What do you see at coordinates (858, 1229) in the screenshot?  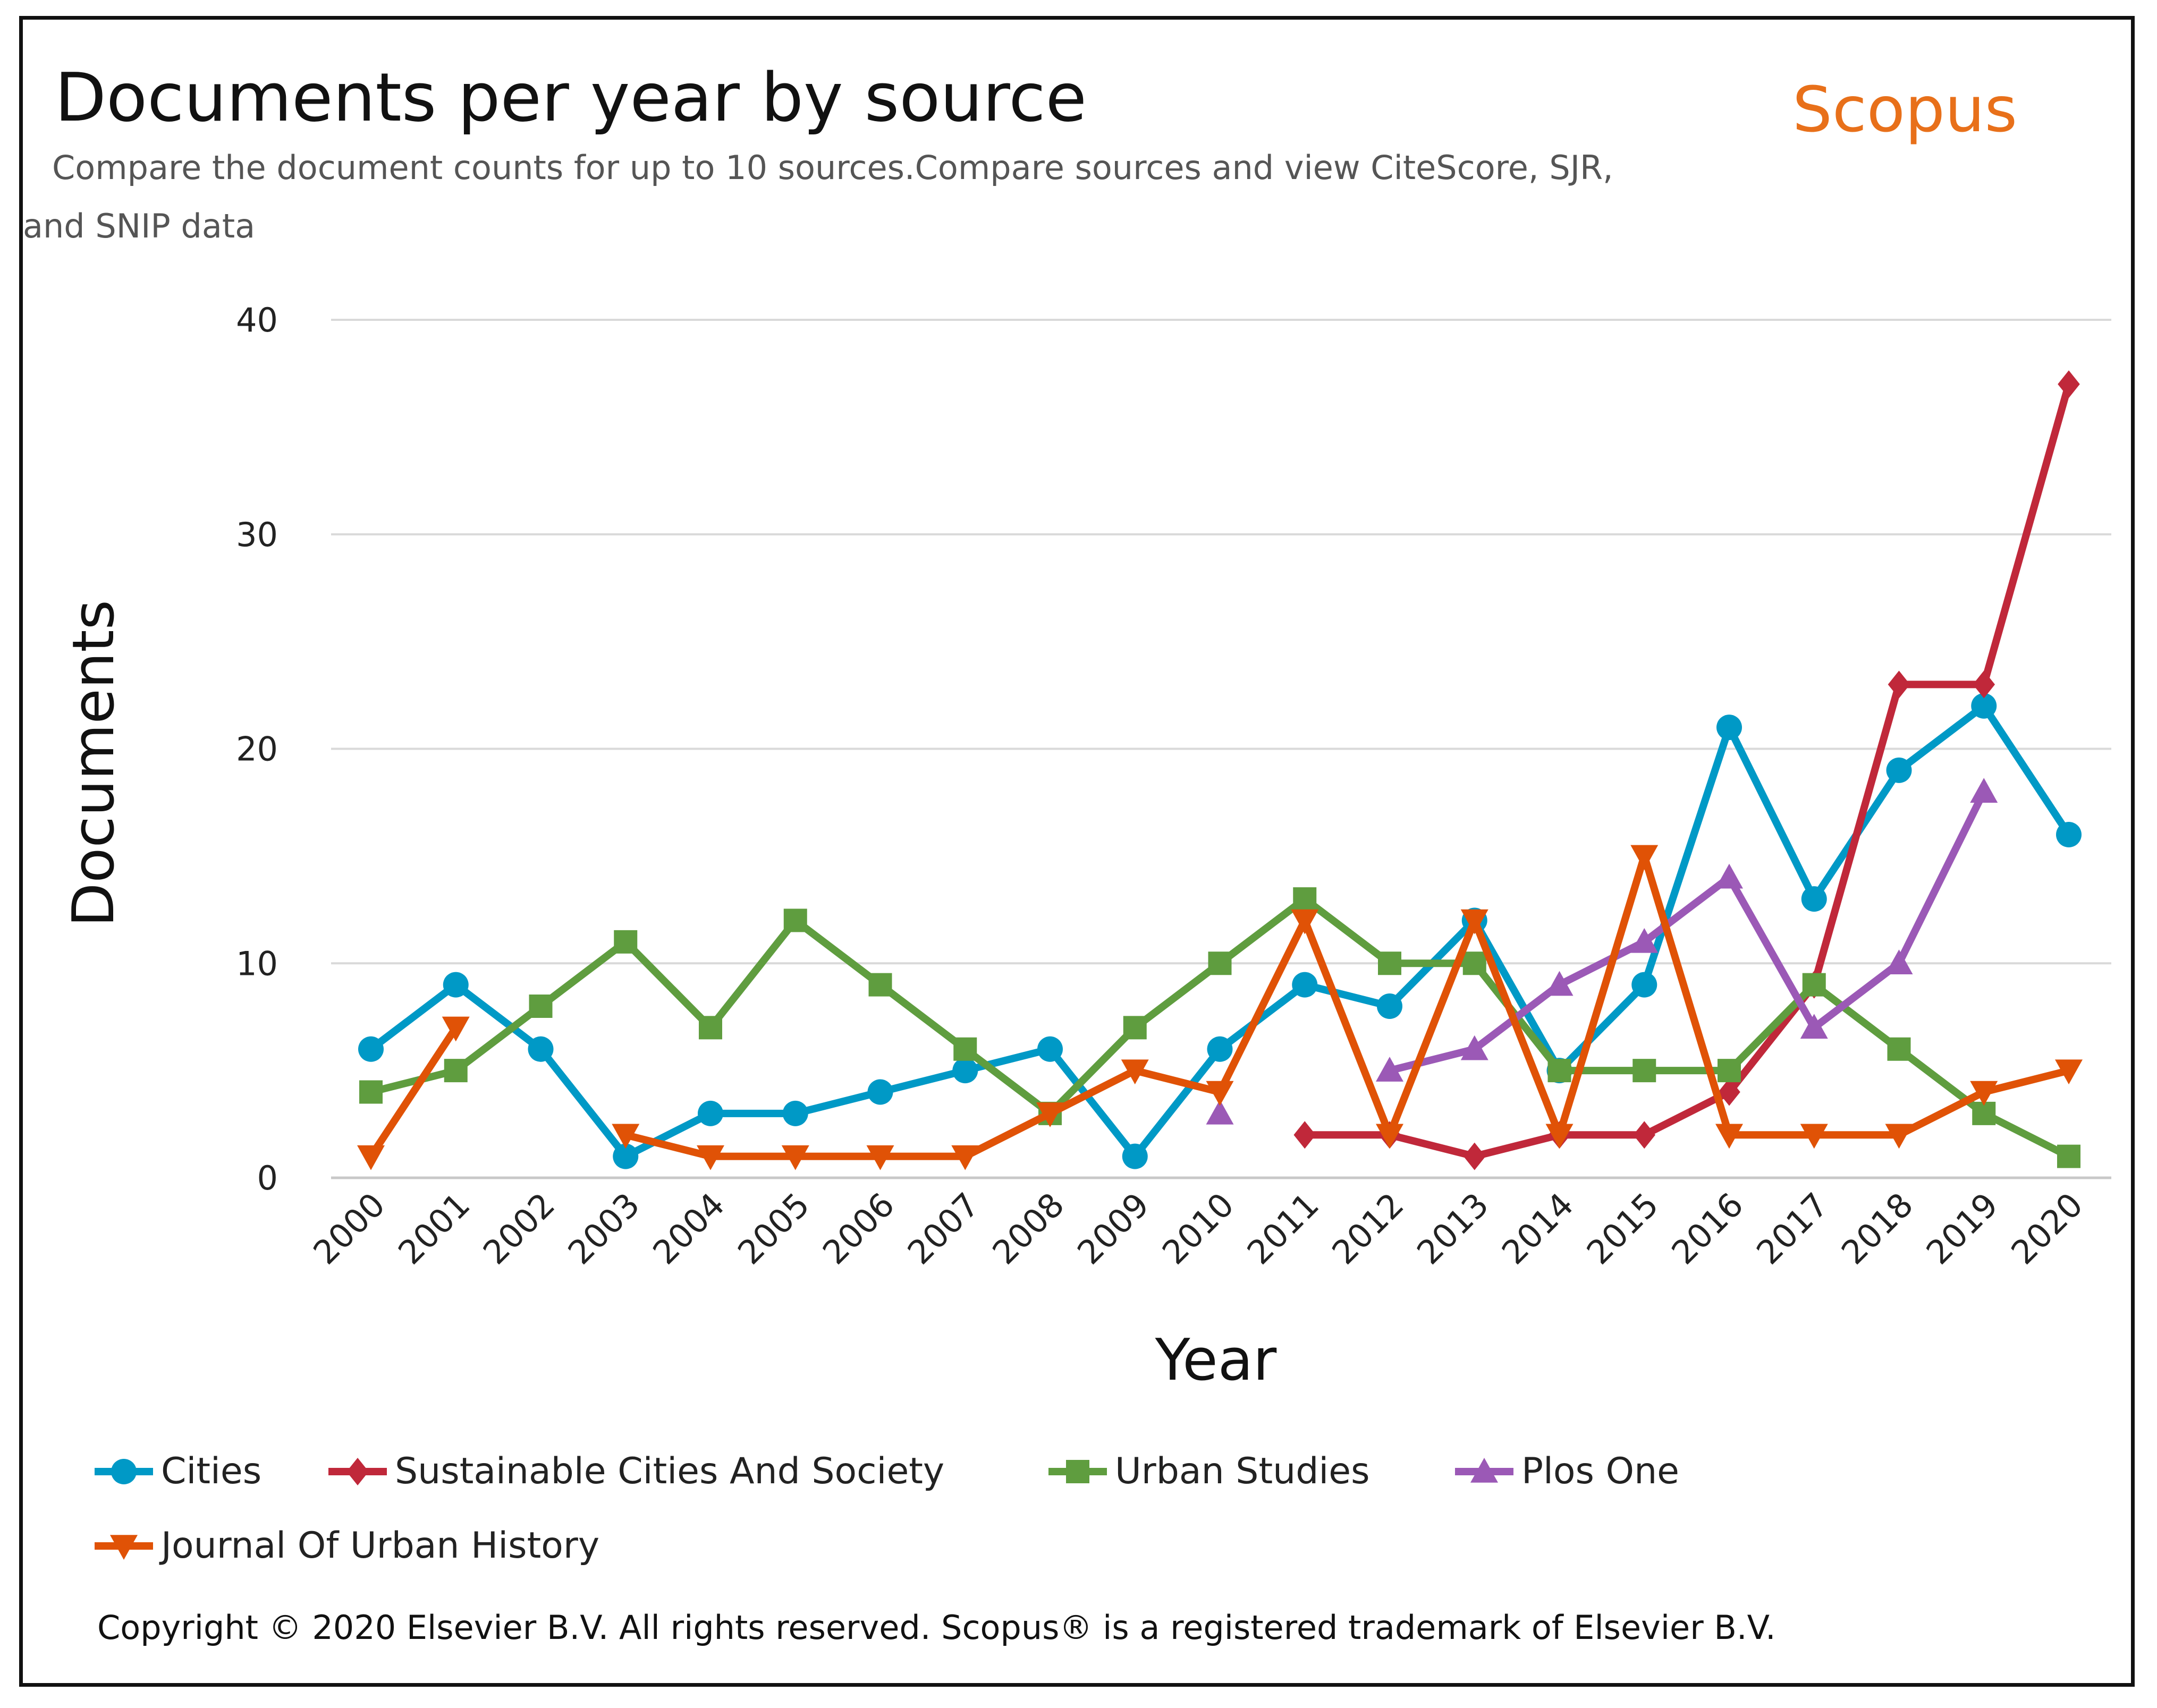 I see `x-tick-label: 2006` at bounding box center [858, 1229].